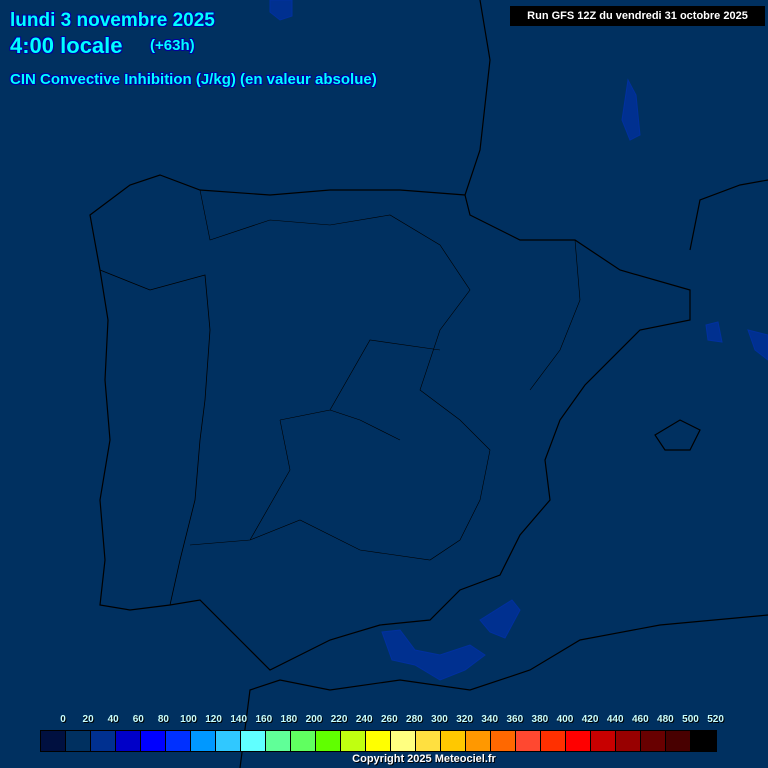 This screenshot has height=768, width=768. I want to click on forecast-date: lundi 3 novembre 2025, so click(112, 20).